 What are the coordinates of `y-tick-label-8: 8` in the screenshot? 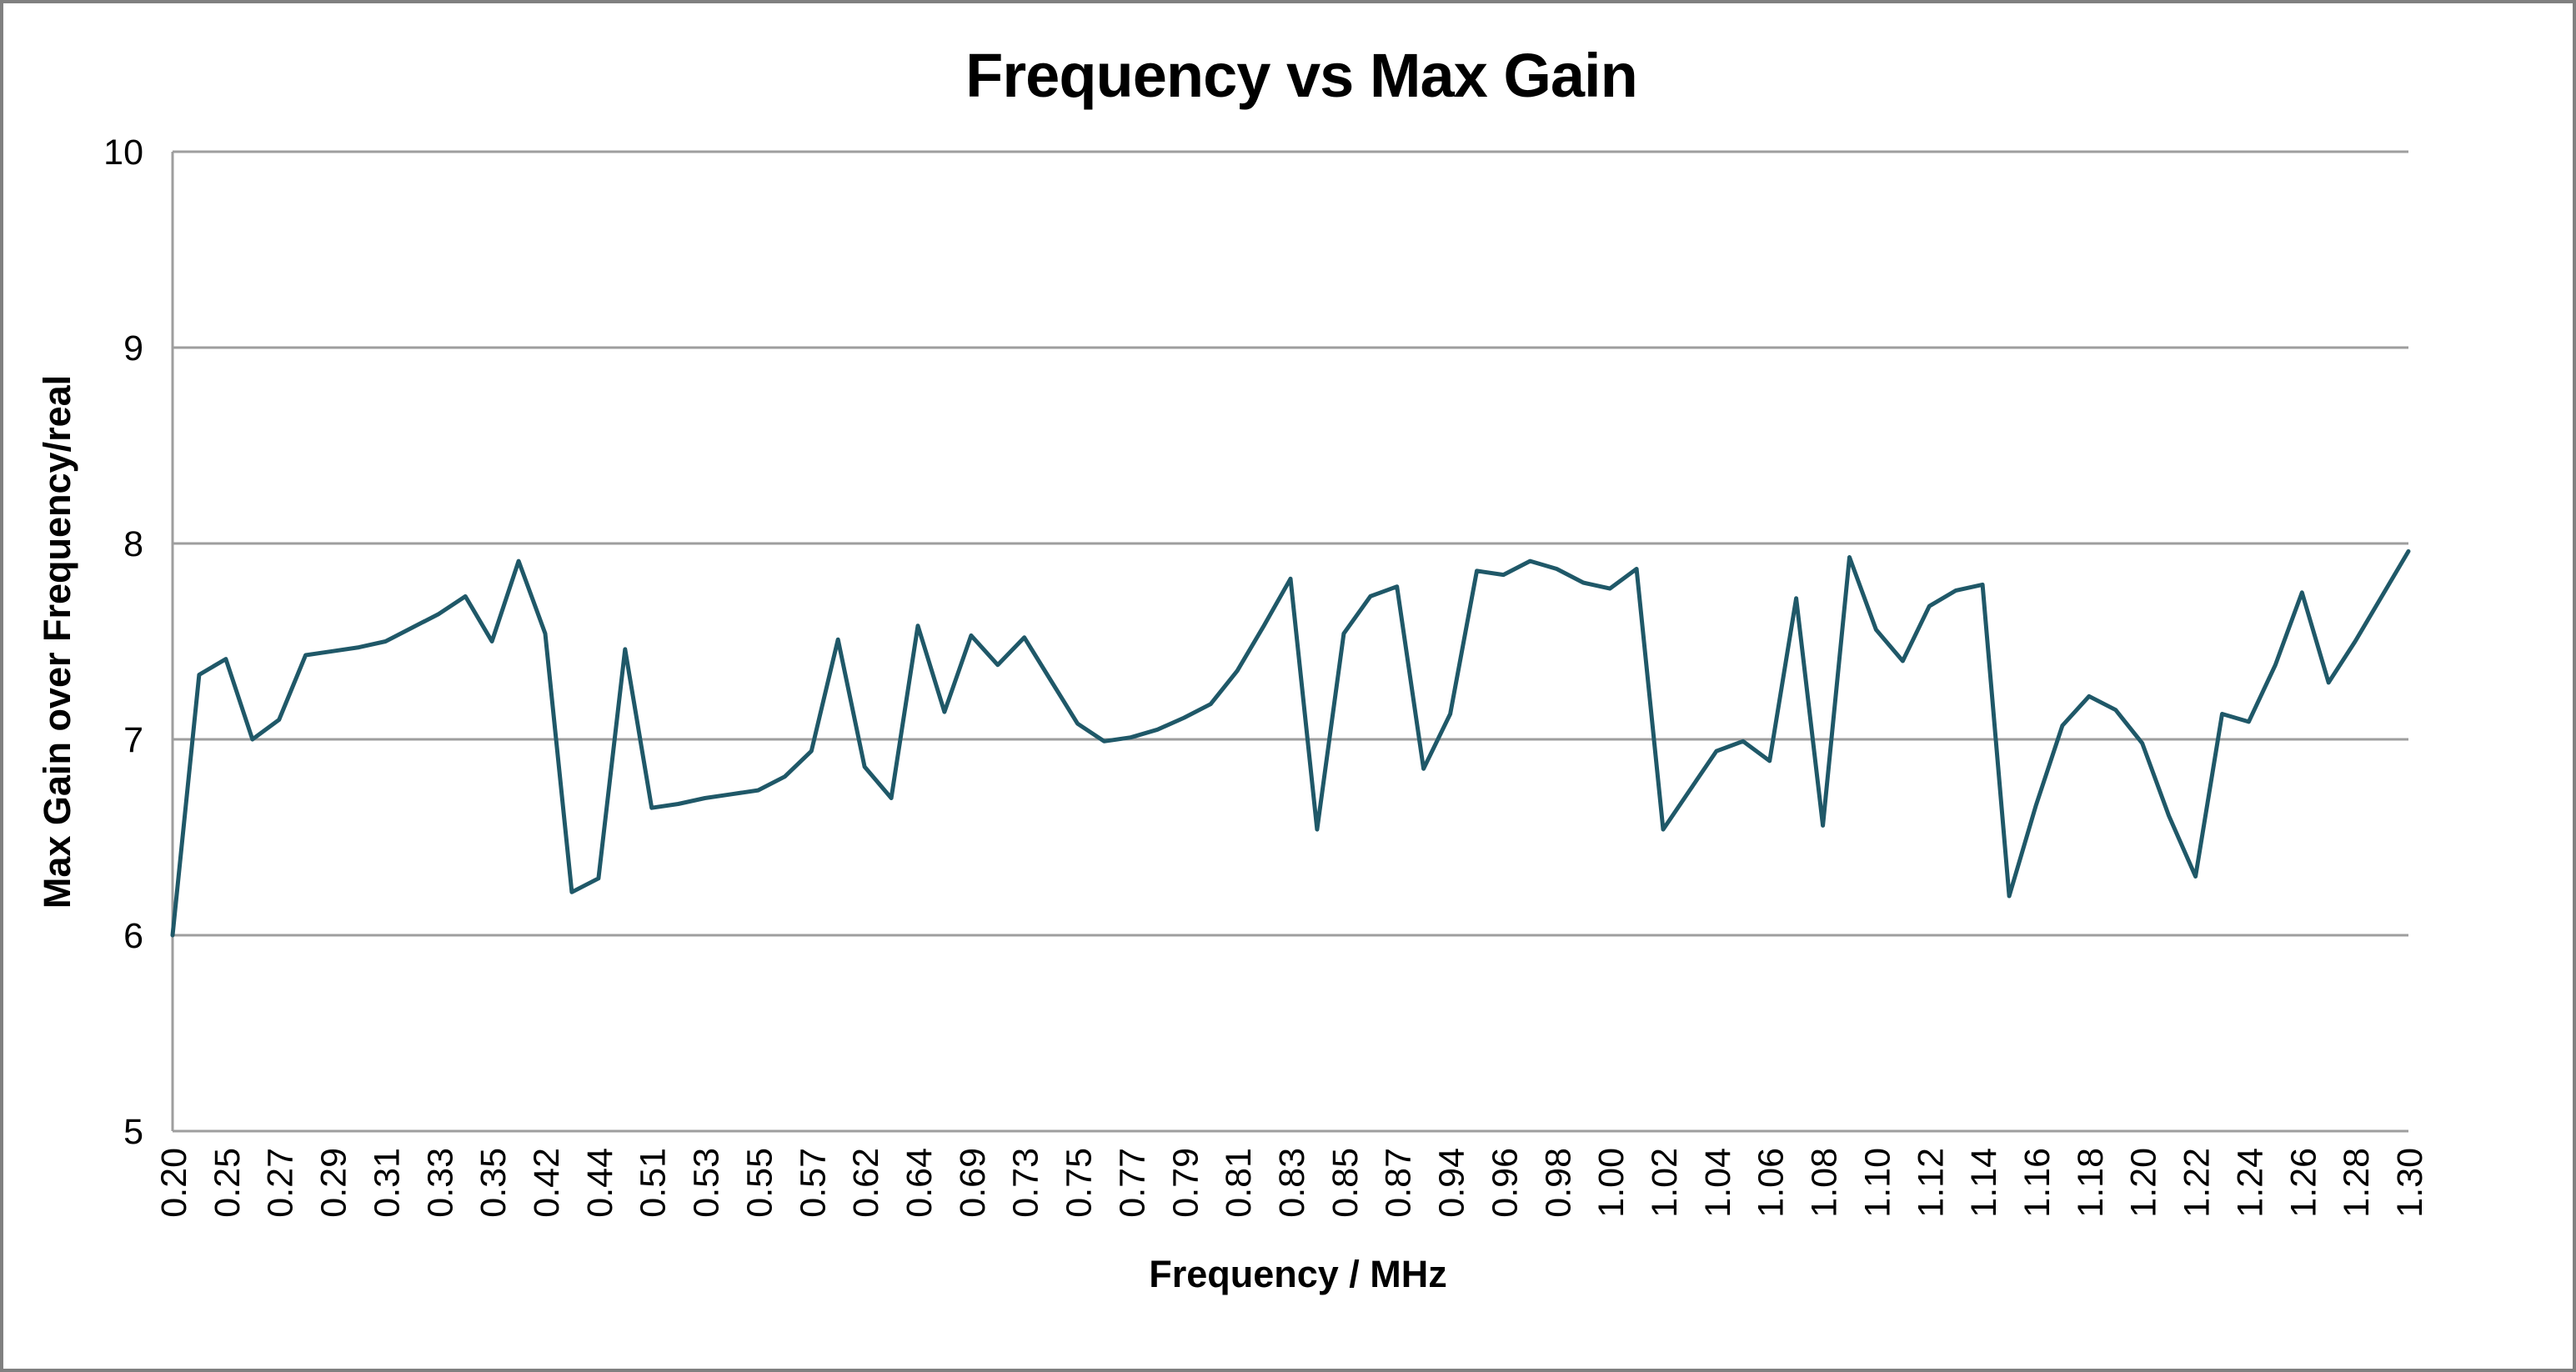 It's located at (133, 544).